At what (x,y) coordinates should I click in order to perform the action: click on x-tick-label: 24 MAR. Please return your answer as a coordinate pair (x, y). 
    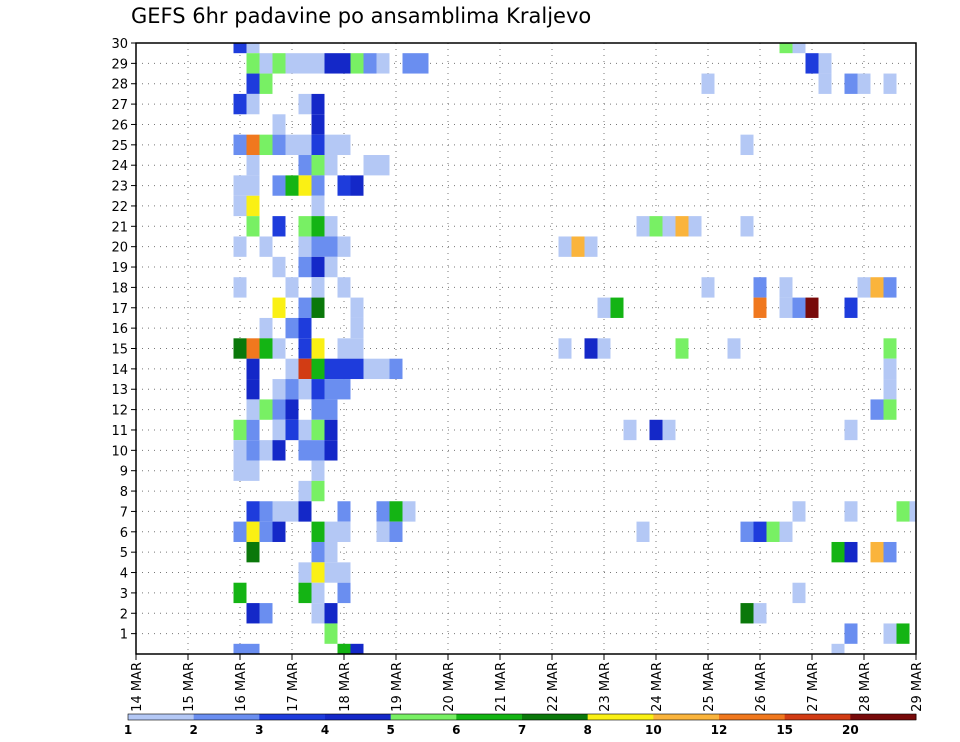
    Looking at the image, I should click on (657, 687).